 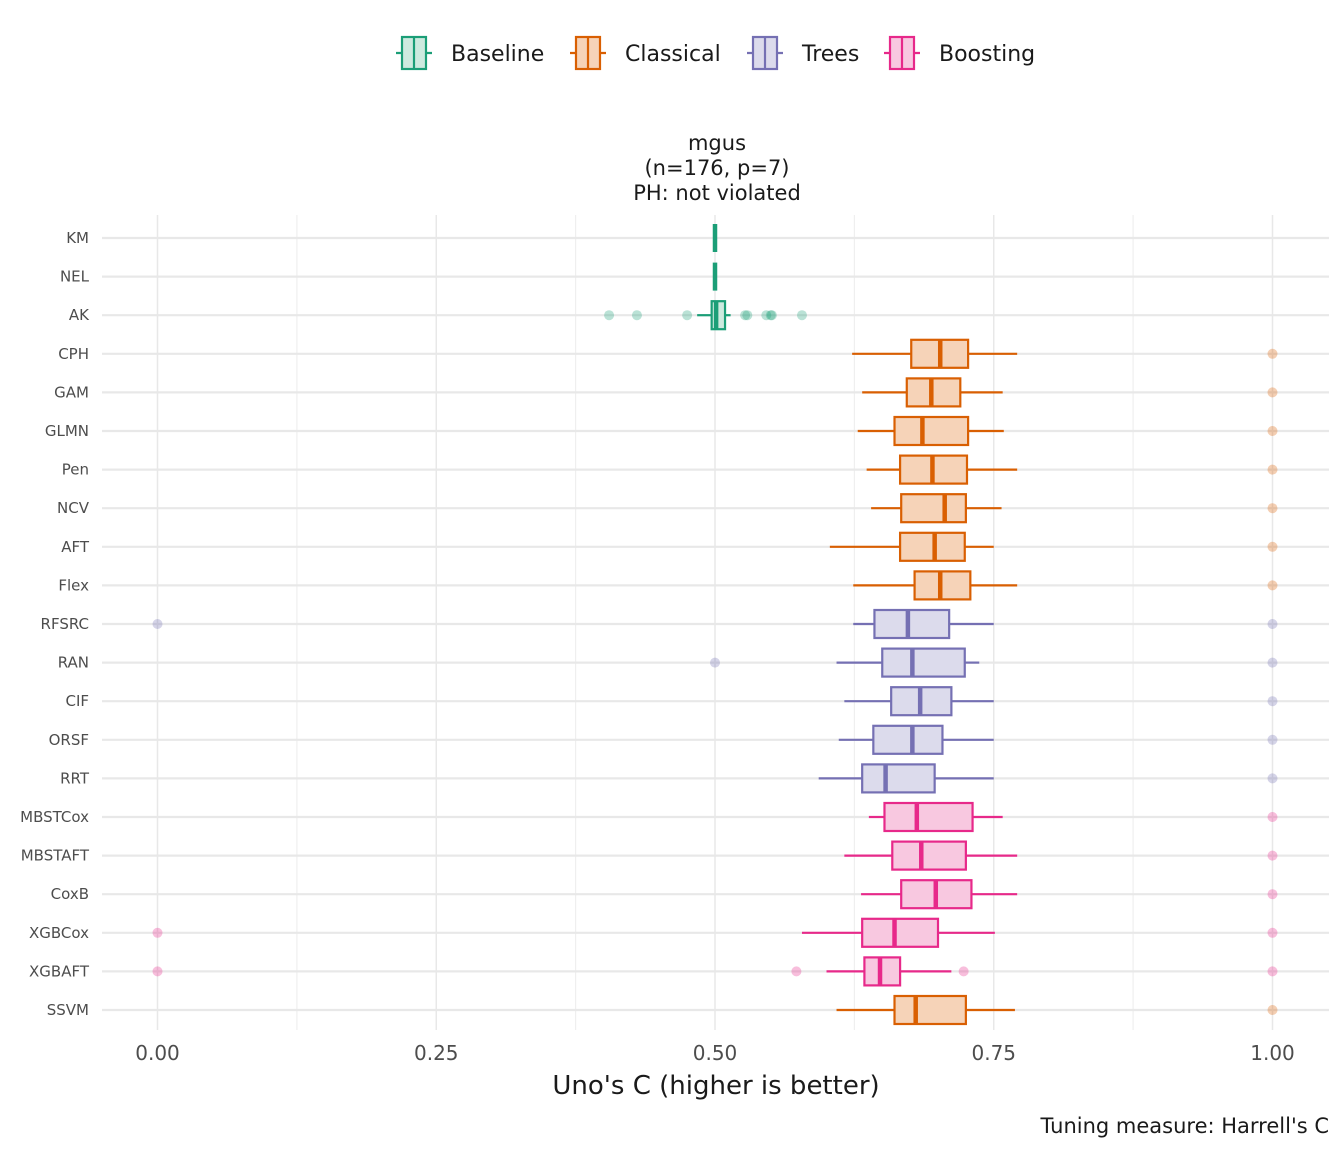 What do you see at coordinates (75, 778) in the screenshot?
I see `y-tick-label: RRT` at bounding box center [75, 778].